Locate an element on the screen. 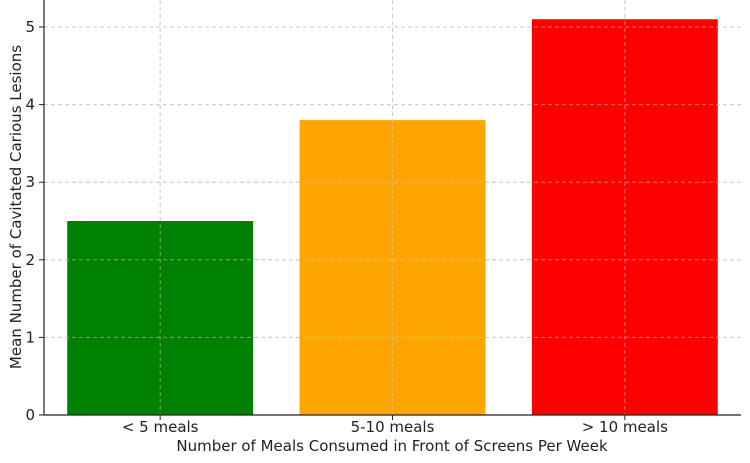 This screenshot has width=750, height=463. y-tick-label: 0 is located at coordinates (30, 415).